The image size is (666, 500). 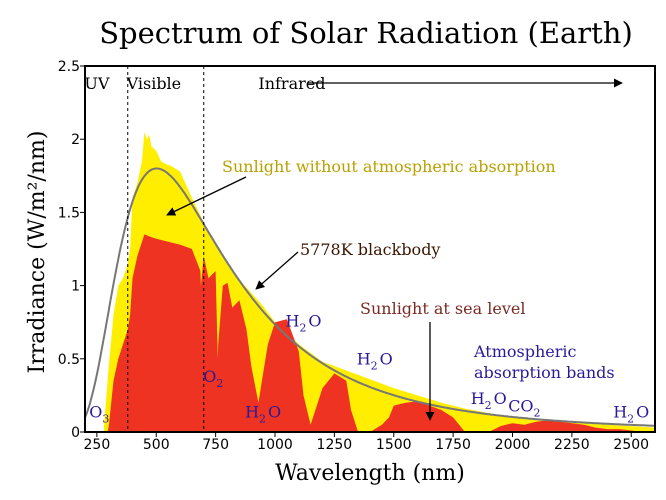 What do you see at coordinates (69, 67) in the screenshot?
I see `y-tick-label: 2.5` at bounding box center [69, 67].